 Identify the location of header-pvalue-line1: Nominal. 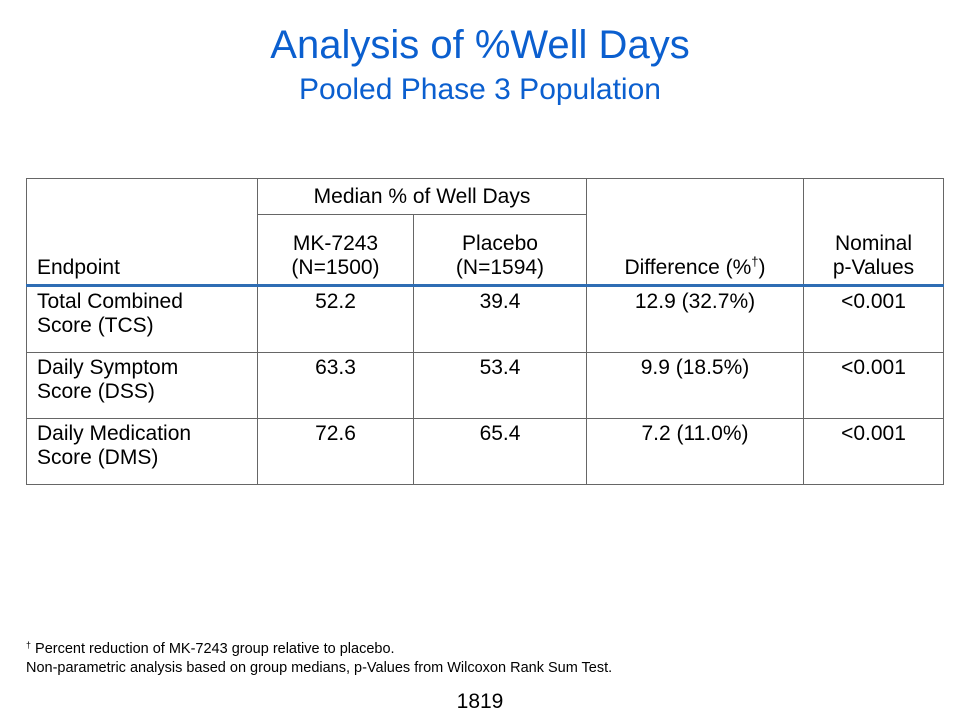
(873, 243).